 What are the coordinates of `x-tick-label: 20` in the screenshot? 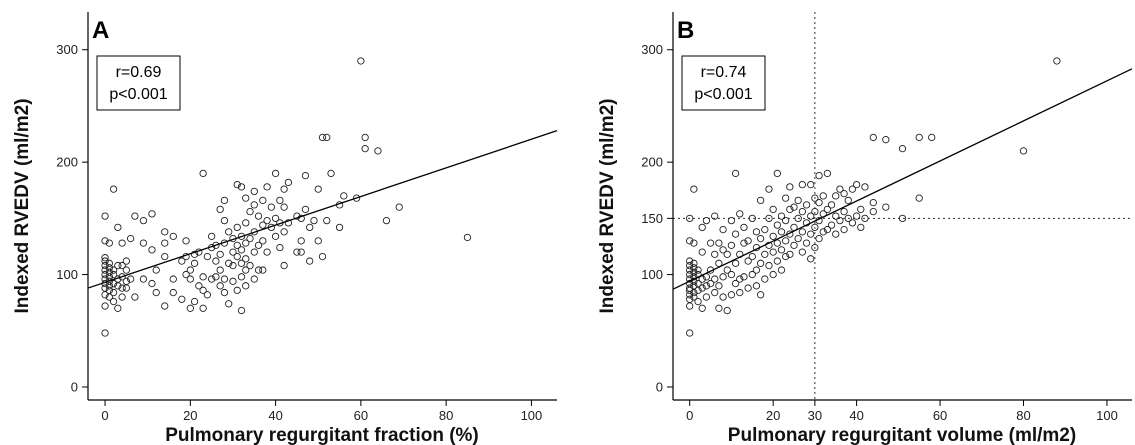 It's located at (190, 415).